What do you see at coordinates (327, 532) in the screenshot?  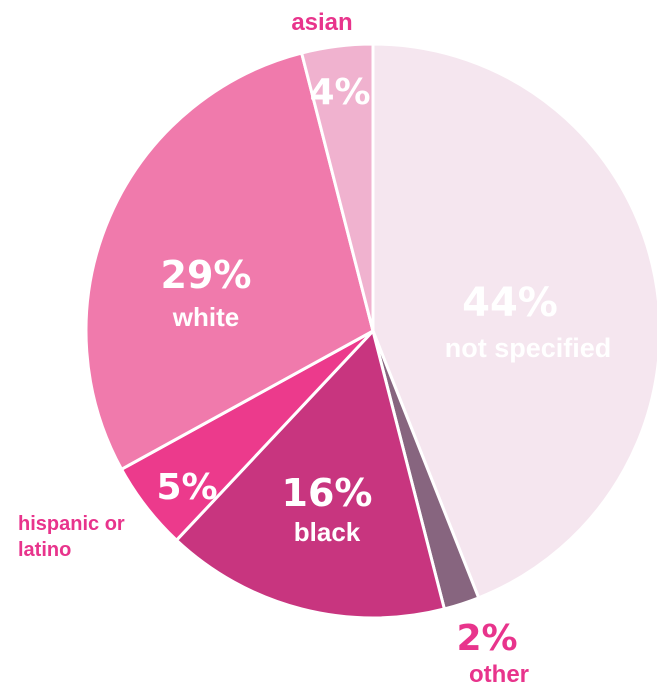 I see `slice-category-label-black: black` at bounding box center [327, 532].